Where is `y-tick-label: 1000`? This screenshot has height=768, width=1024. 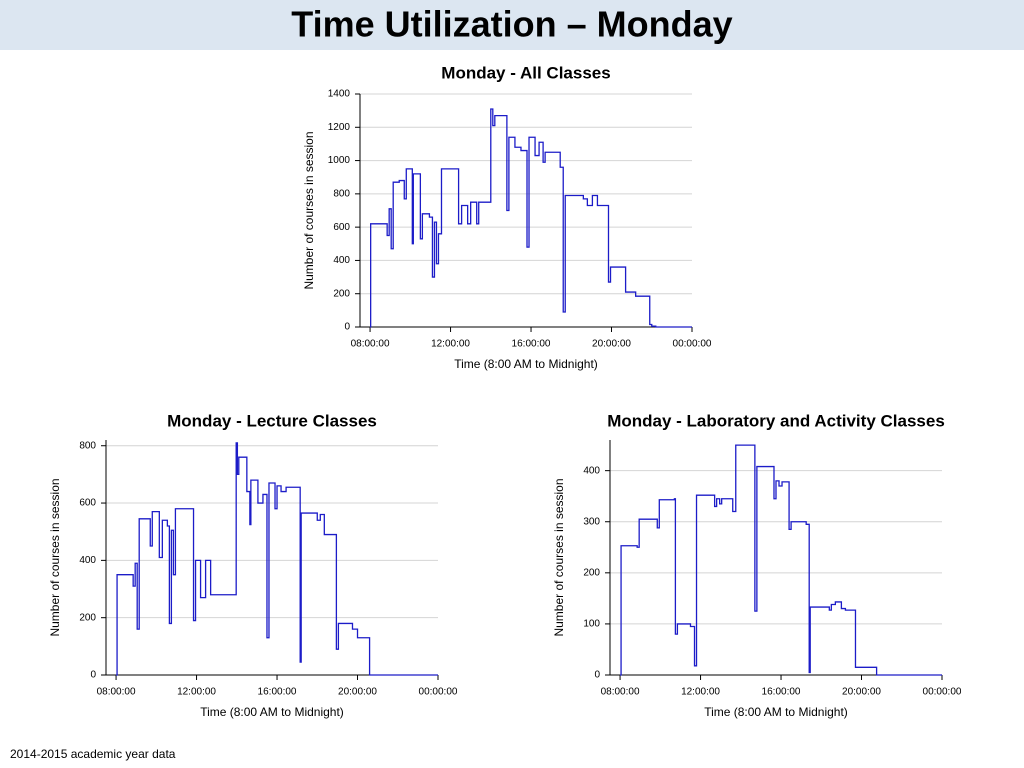 y-tick-label: 1000 is located at coordinates (339, 160).